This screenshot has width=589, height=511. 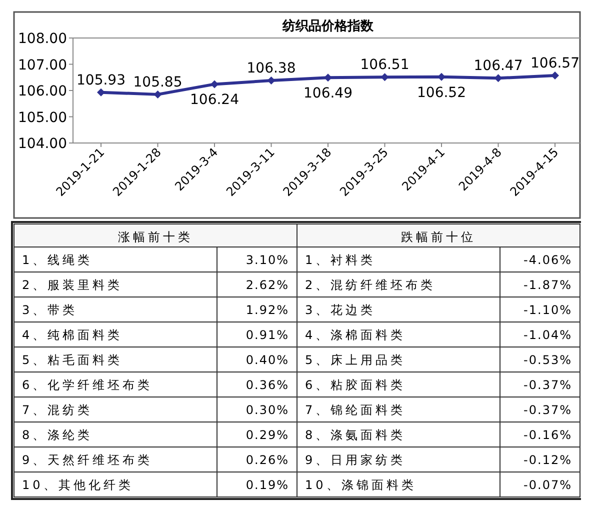 I want to click on category-label: 7、混纺类, so click(x=57, y=410).